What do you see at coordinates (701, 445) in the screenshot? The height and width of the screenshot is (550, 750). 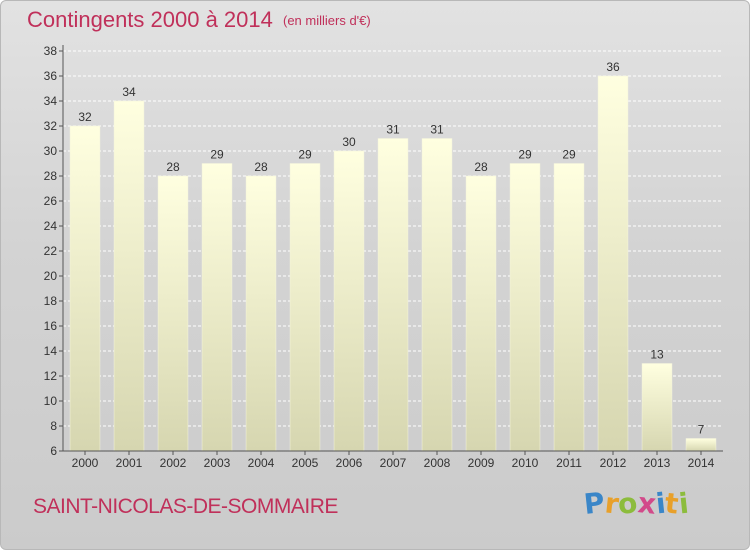 I see `bar-2014` at bounding box center [701, 445].